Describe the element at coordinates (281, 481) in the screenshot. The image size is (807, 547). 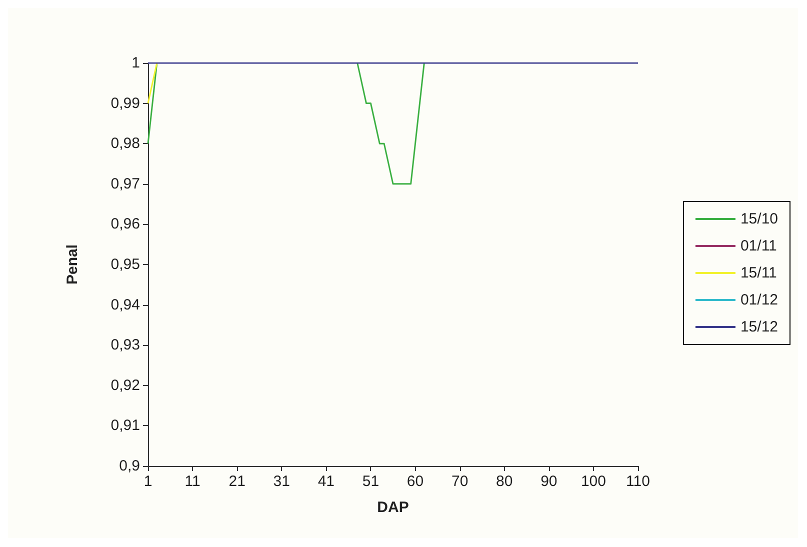
I see `x-tick-label: 31` at that location.